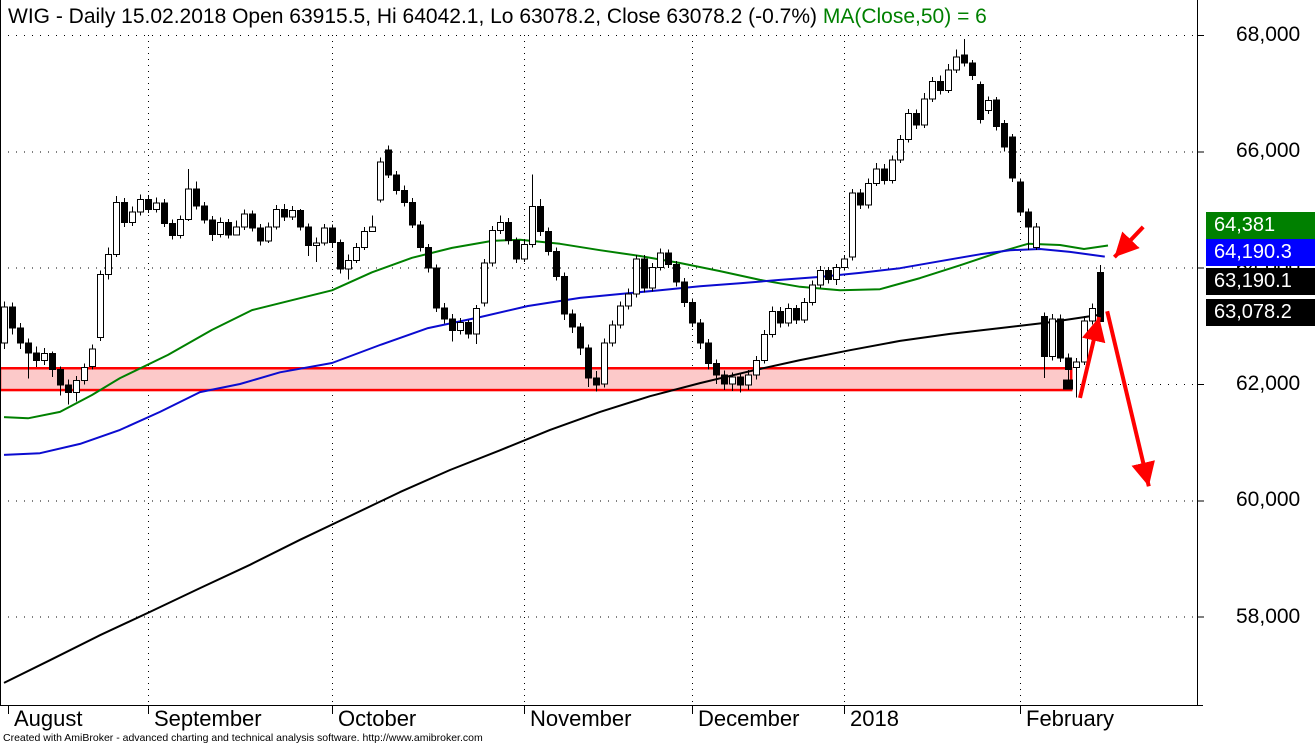 This screenshot has width=1315, height=744. I want to click on y-axis-label: 58,000, so click(1268, 616).